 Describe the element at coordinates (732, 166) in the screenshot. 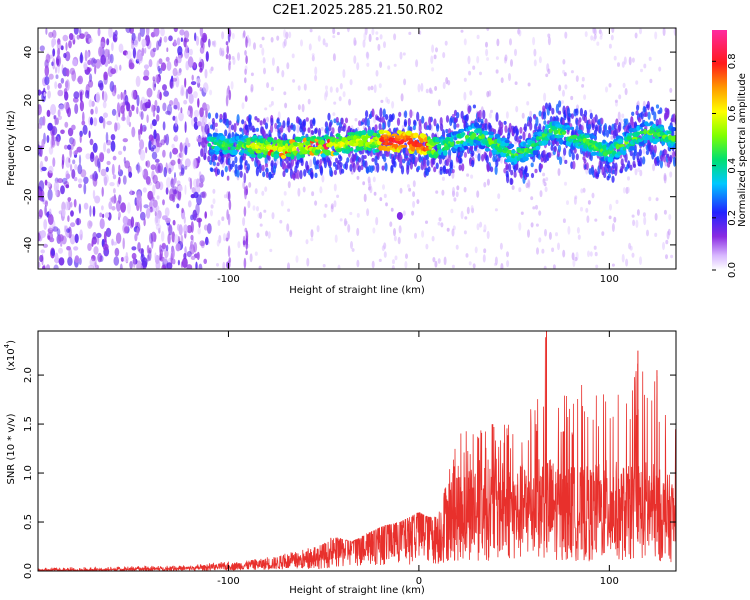

I see `colorbar-tick-label: 0.4` at that location.